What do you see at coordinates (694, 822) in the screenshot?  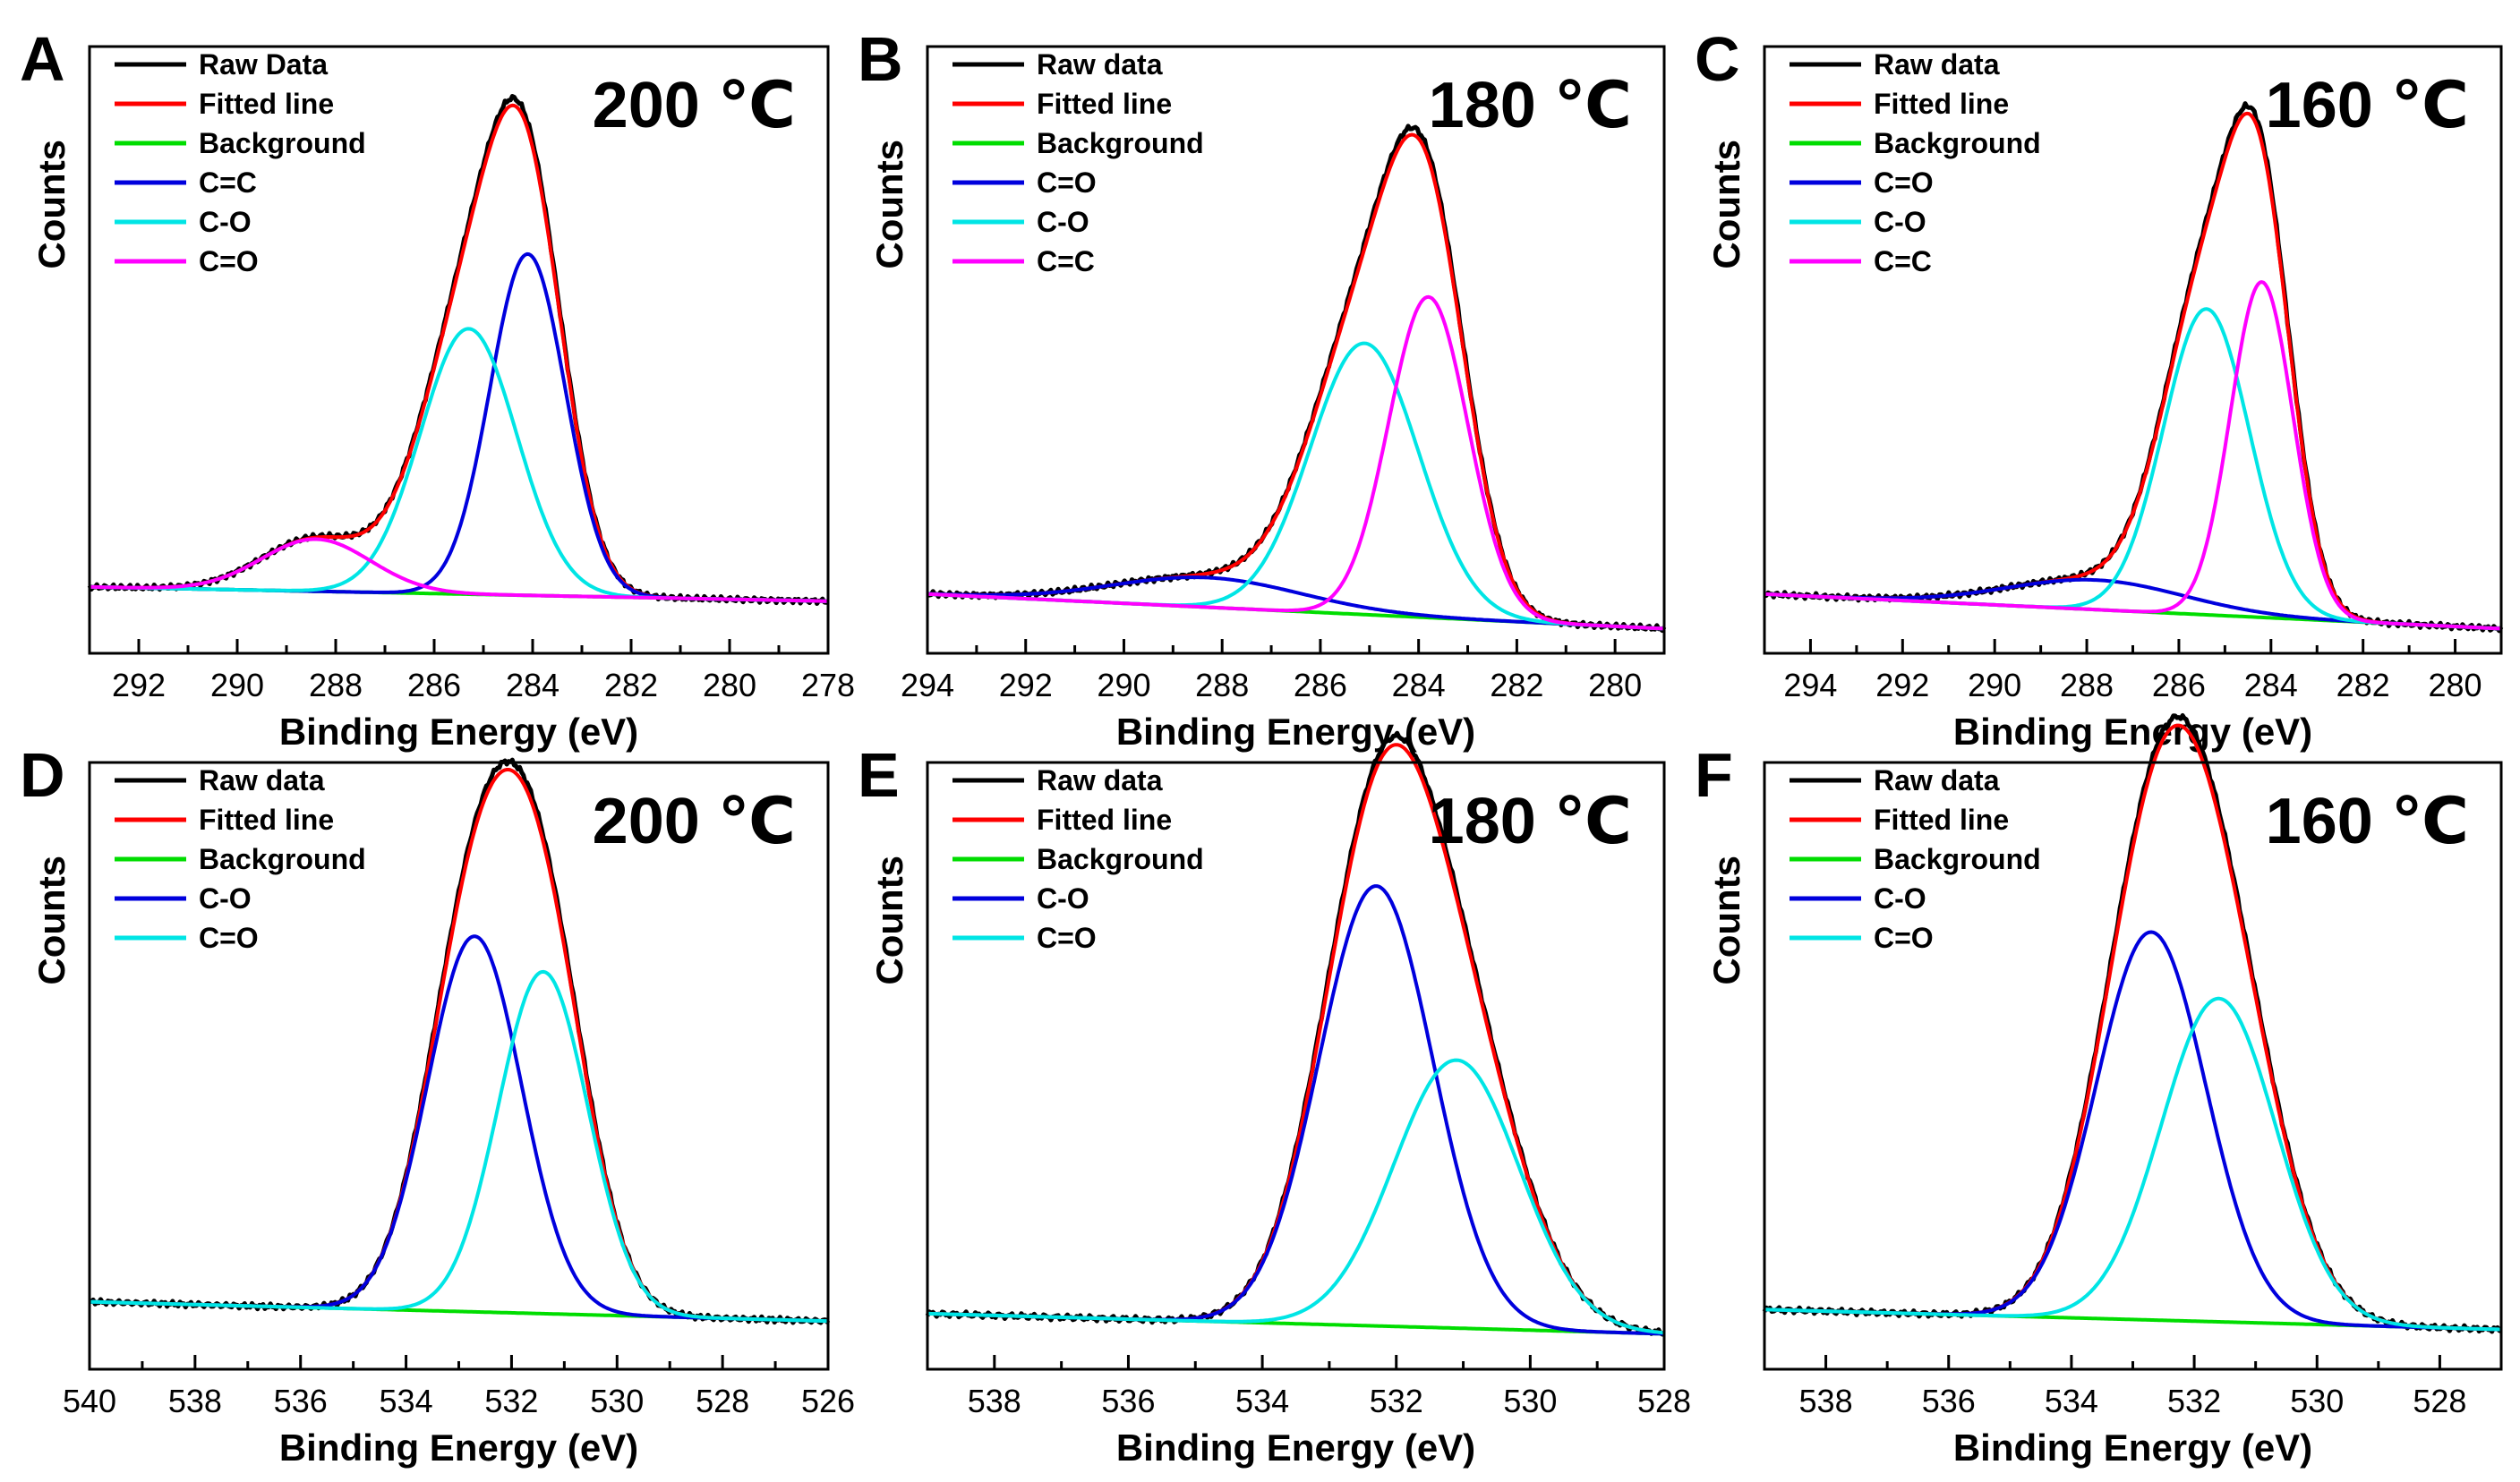 I see `temperature-label: 200 ℃` at bounding box center [694, 822].